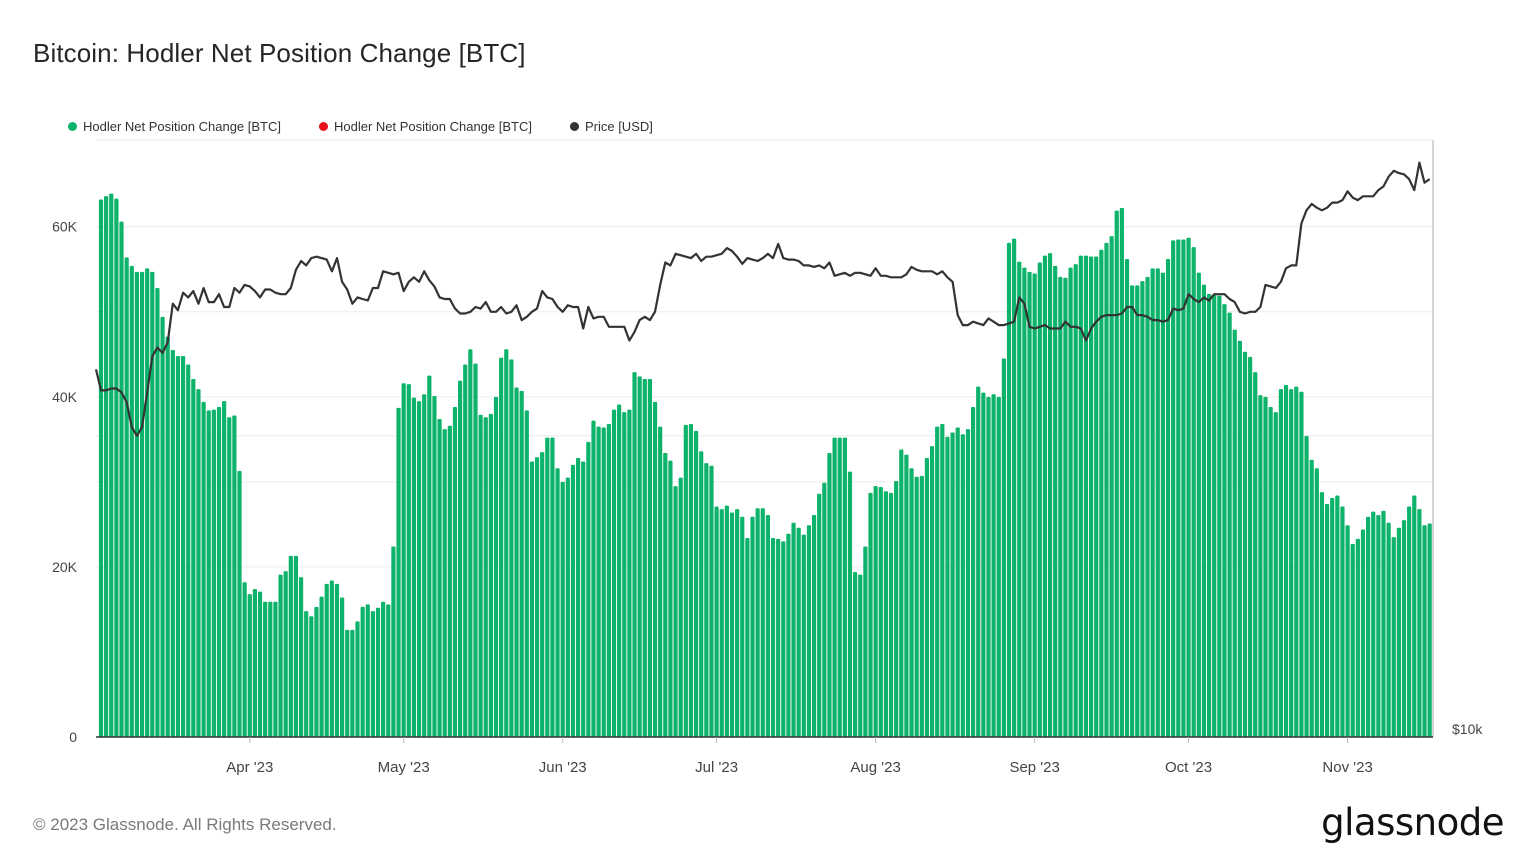 Image resolution: width=1536 pixels, height=864 pixels. I want to click on legend-item-price: Price [USD], so click(611, 126).